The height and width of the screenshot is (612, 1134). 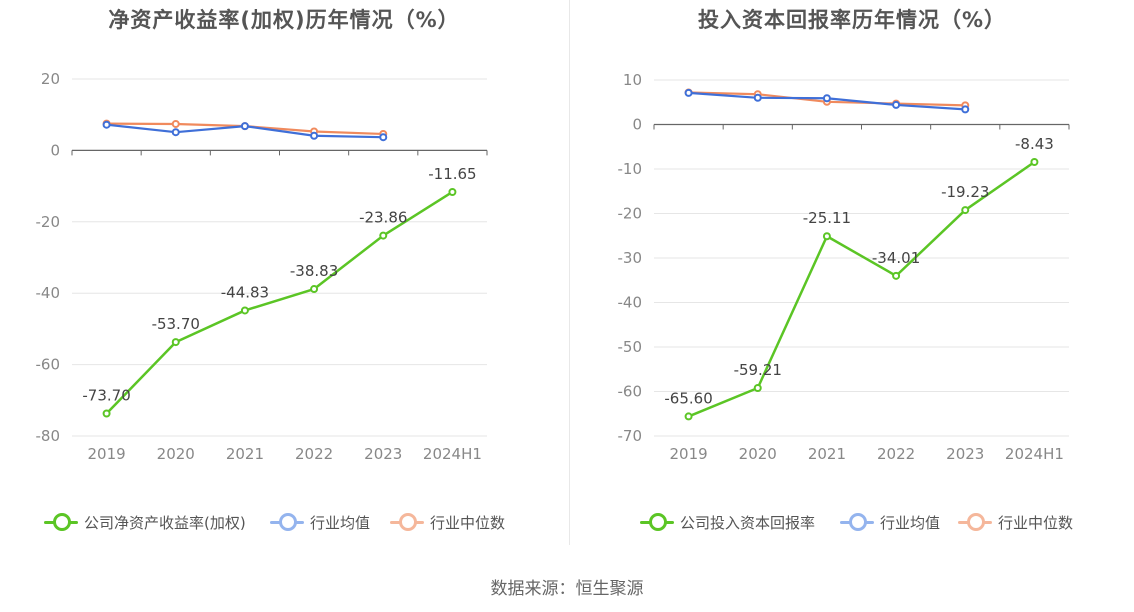 I want to click on y-tick-label: 10, so click(x=632, y=80).